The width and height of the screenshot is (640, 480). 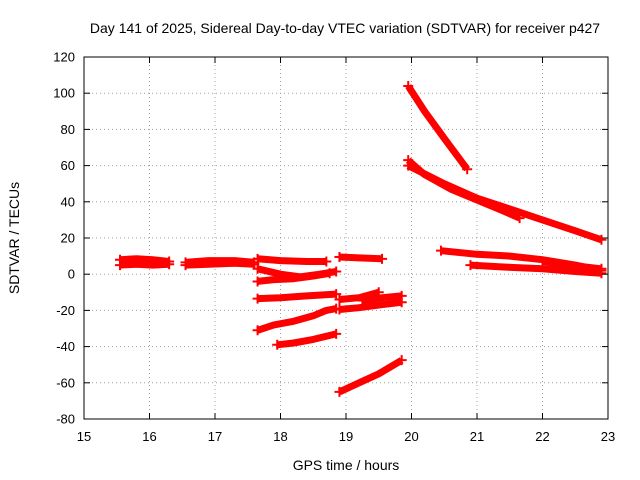 I want to click on data-series-s4, so click(x=220, y=264).